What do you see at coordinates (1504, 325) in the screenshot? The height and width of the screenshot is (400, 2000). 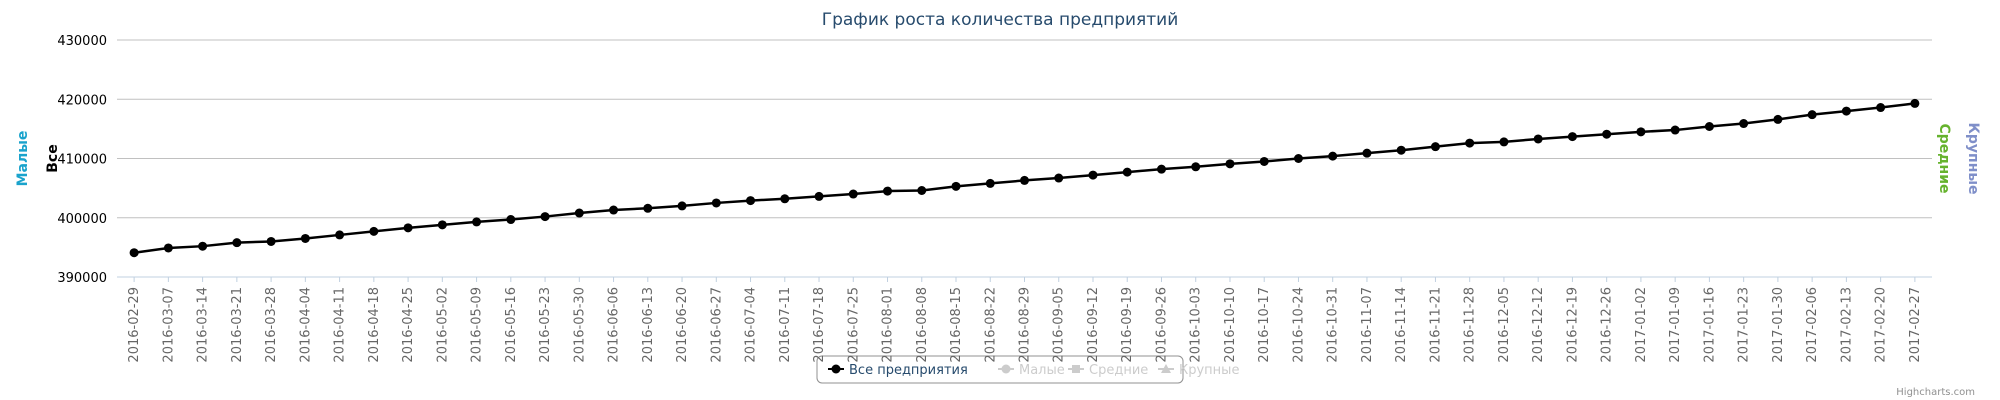 I see `x-tick-label: 2016-12-05` at bounding box center [1504, 325].